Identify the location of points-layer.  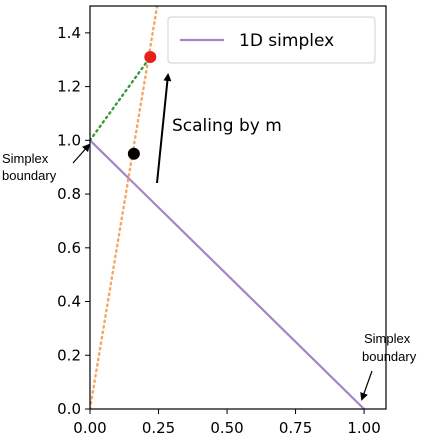
(142, 105).